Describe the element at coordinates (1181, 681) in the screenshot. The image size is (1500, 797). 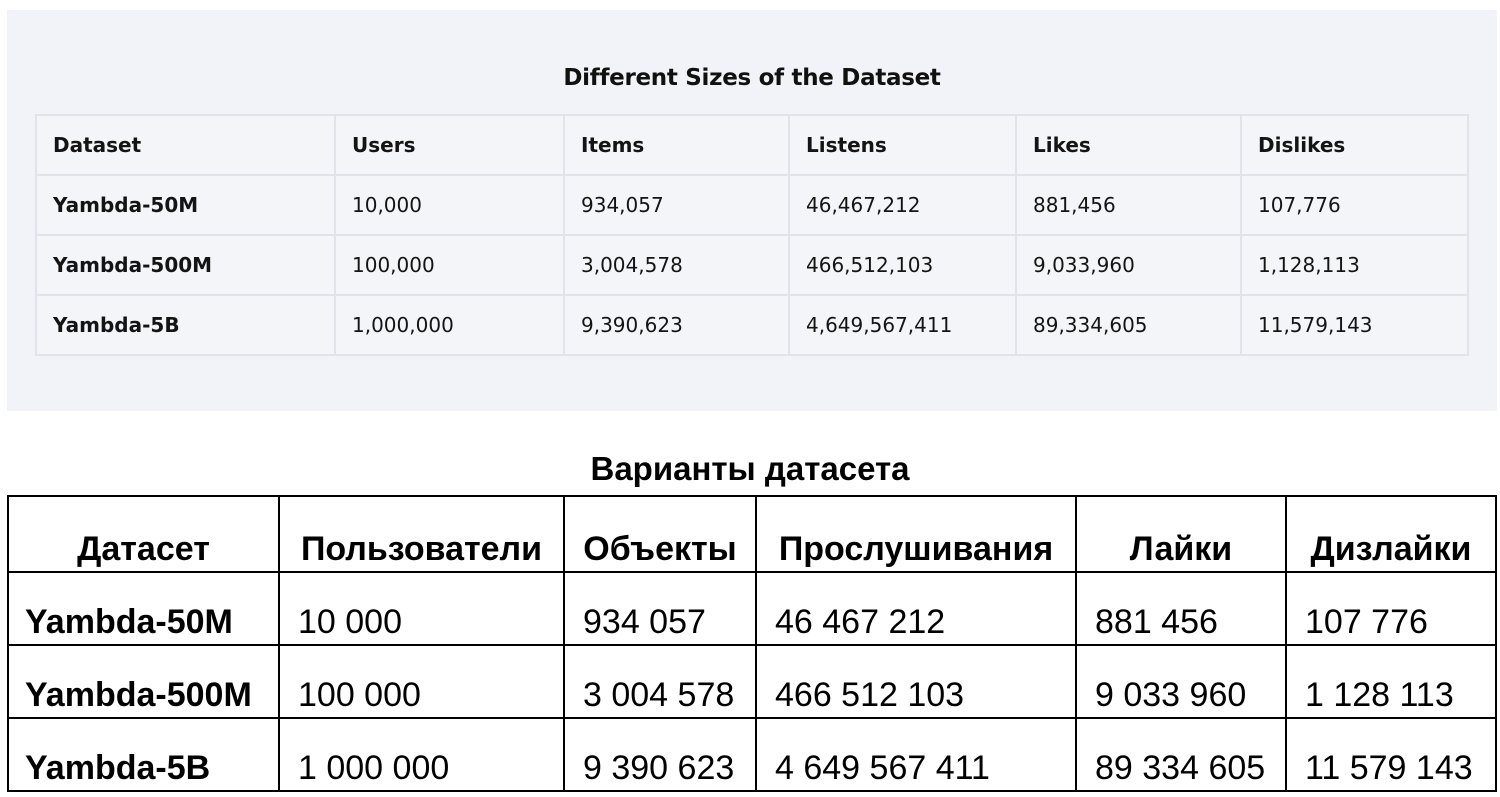
I see `russian-cell-likes: 9 033 960` at that location.